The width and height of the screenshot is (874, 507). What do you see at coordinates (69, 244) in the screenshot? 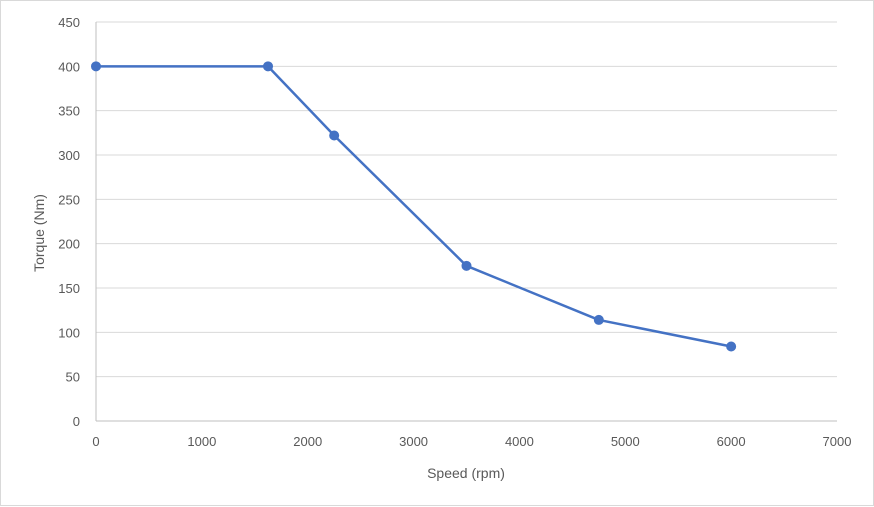
I see `y-tick-200: 200` at bounding box center [69, 244].